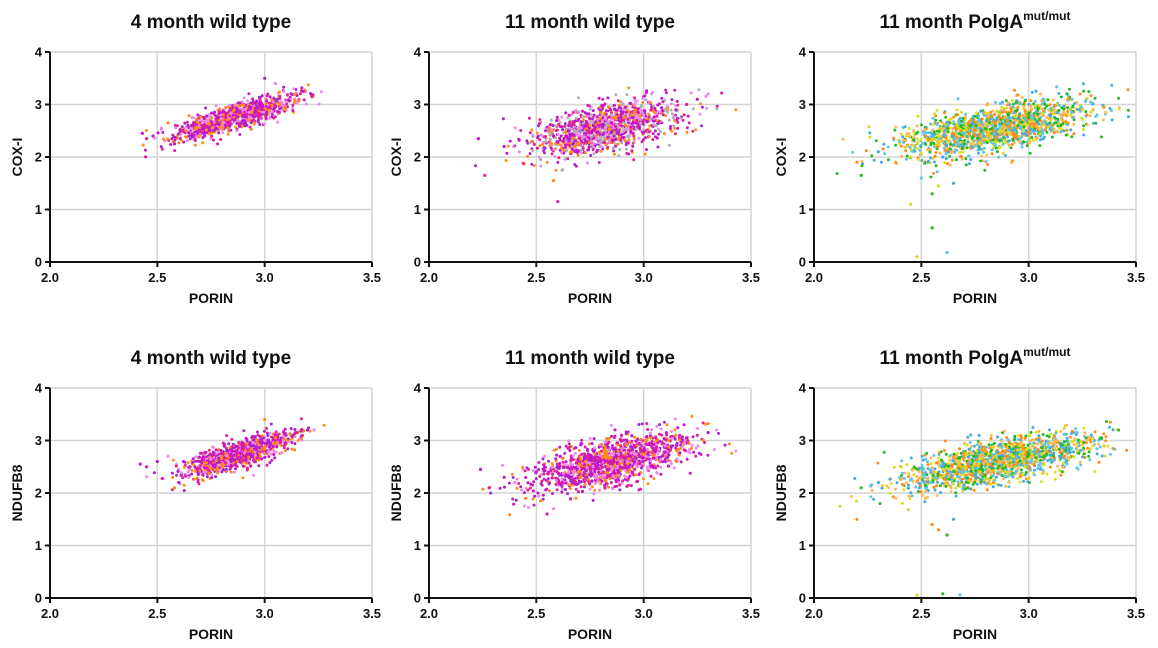 The height and width of the screenshot is (648, 1158). I want to click on y-tick-label: 1, so click(38, 545).